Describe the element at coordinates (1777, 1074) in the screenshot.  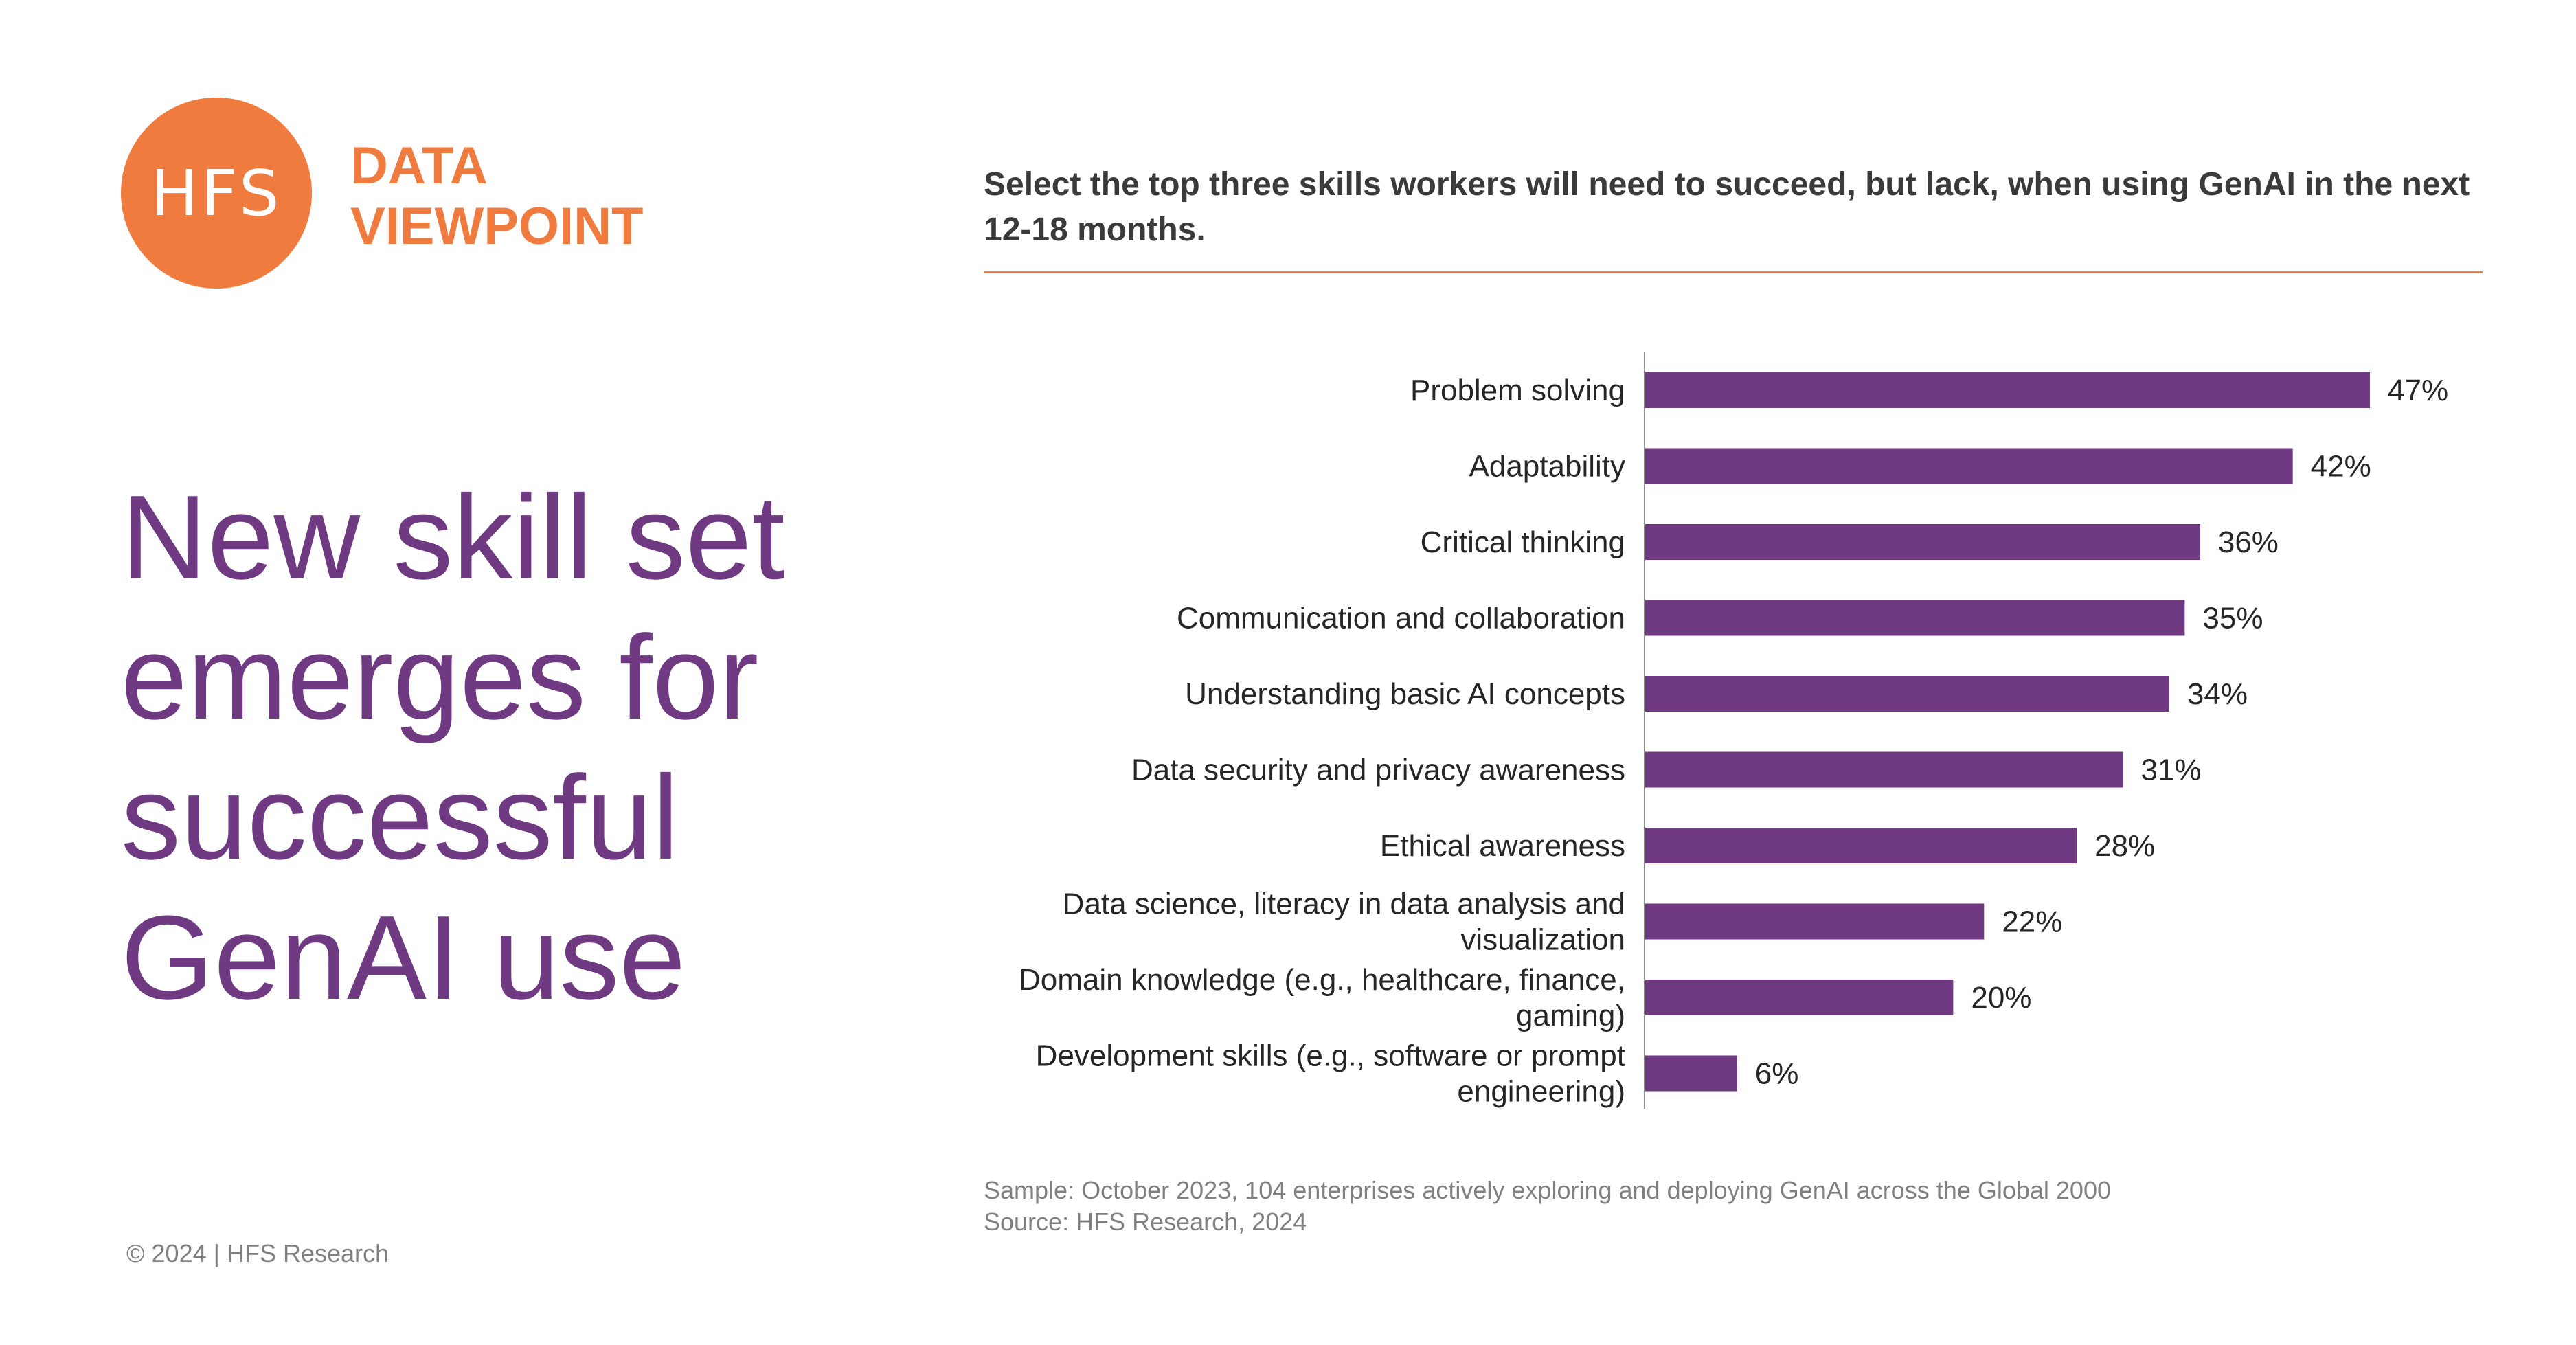
I see `value-label-10: 6%` at that location.